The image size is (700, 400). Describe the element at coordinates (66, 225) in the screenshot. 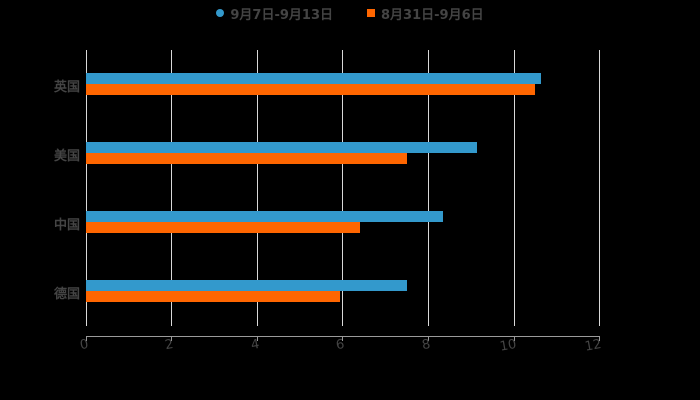

I see `y-category-label: 中国` at that location.